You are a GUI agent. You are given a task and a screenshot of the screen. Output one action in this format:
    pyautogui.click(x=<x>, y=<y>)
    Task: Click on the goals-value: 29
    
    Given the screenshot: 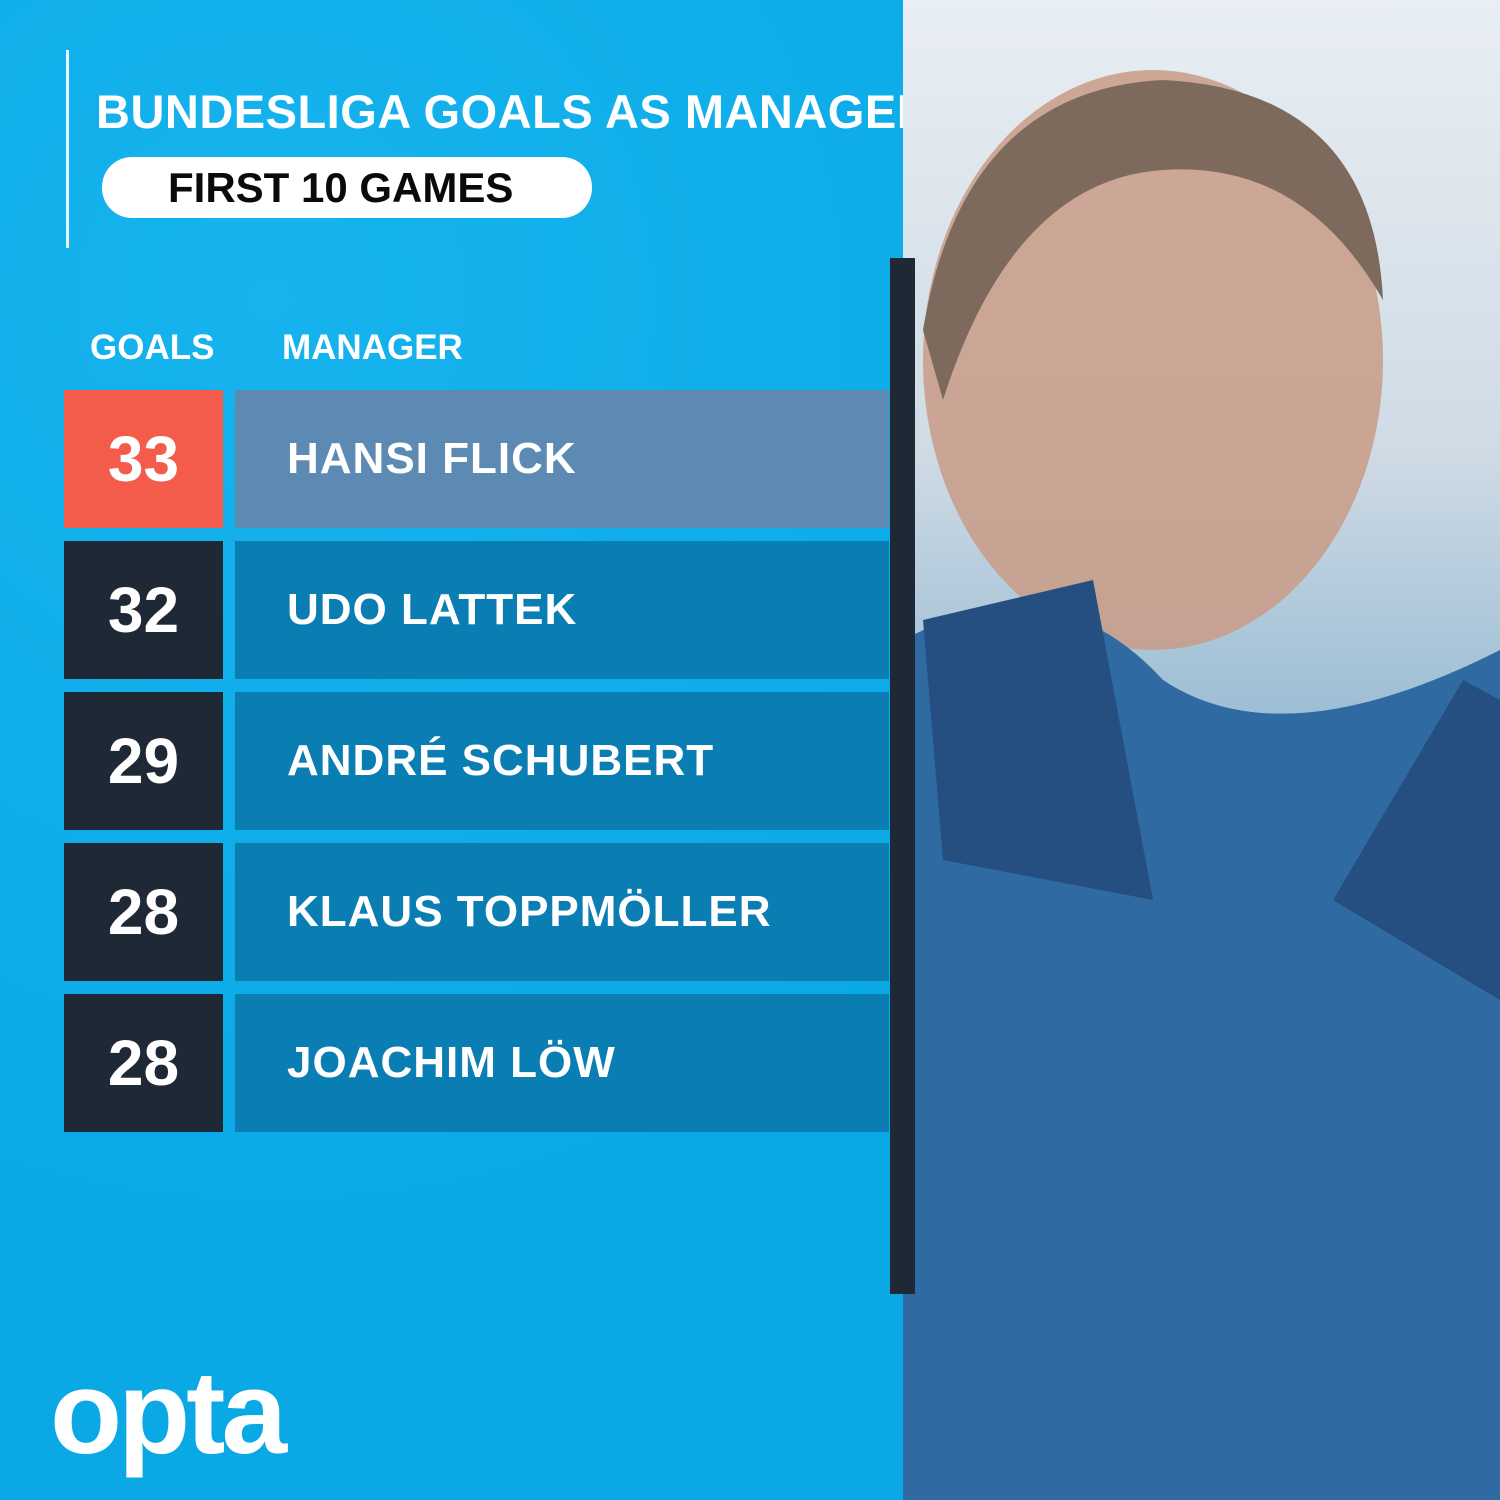 What is the action you would take?
    pyautogui.click(x=143, y=761)
    